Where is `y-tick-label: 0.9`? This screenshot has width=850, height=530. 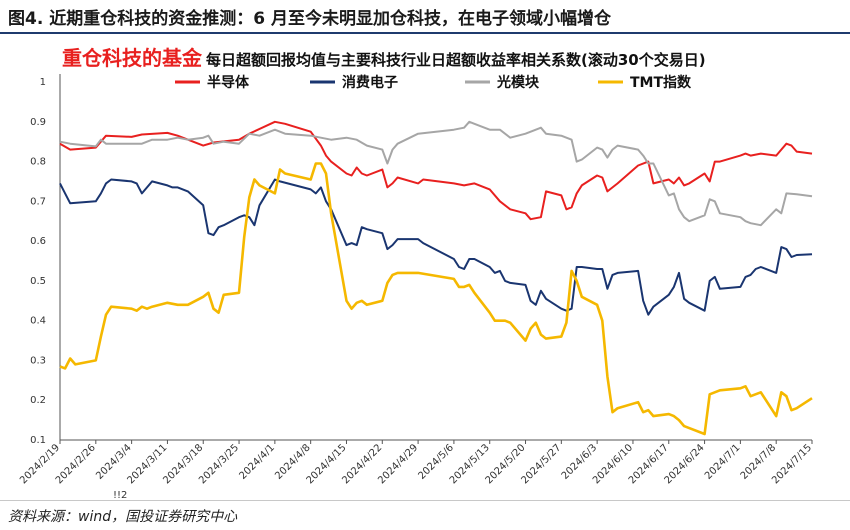 y-tick-label: 0.9 is located at coordinates (38, 122).